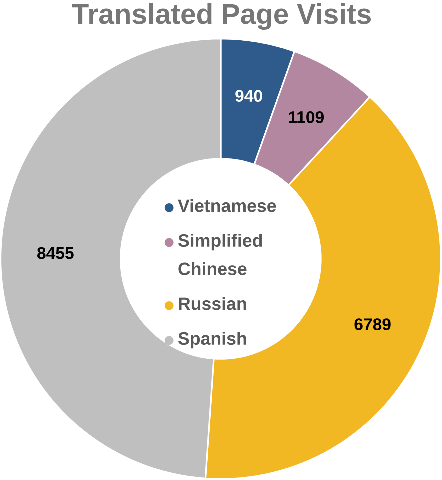 The width and height of the screenshot is (442, 480). Describe the element at coordinates (249, 96) in the screenshot. I see `data-label: 940` at that location.